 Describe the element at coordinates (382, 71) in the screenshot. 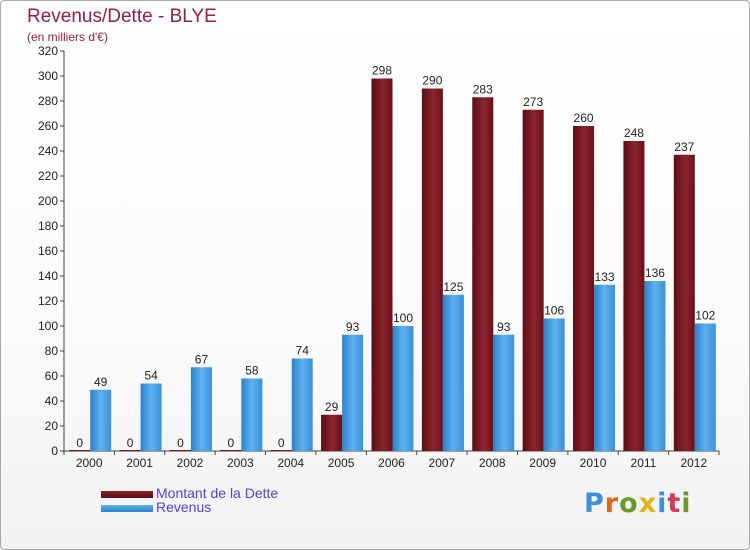

I see `data-label-dette: 298` at that location.